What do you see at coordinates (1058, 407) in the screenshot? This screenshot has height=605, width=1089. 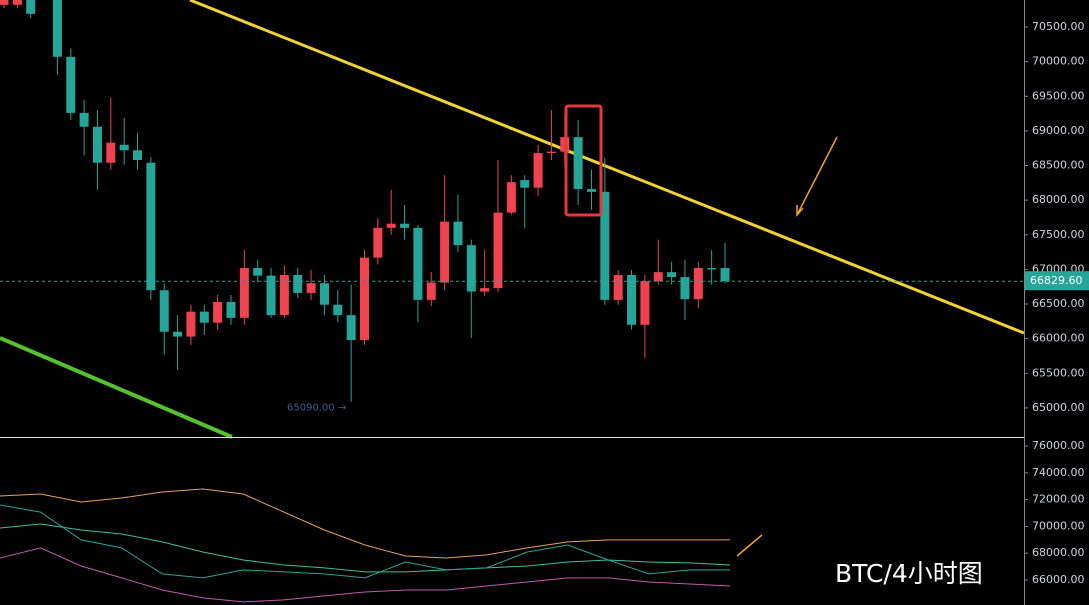 I see `y-tick-label: 65000.00` at bounding box center [1058, 407].